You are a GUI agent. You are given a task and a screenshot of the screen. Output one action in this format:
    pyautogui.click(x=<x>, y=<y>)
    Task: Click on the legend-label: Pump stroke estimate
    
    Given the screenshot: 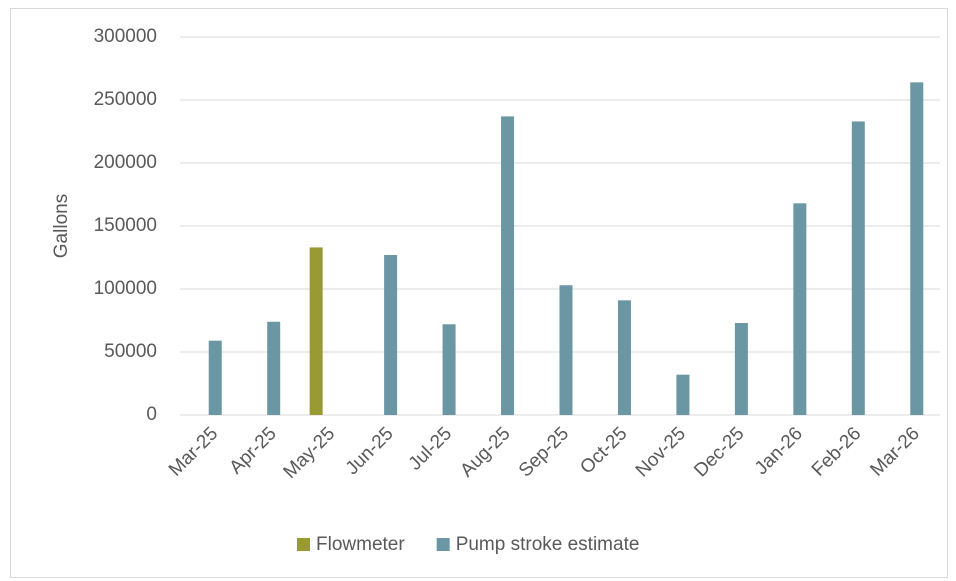 What is the action you would take?
    pyautogui.click(x=548, y=544)
    